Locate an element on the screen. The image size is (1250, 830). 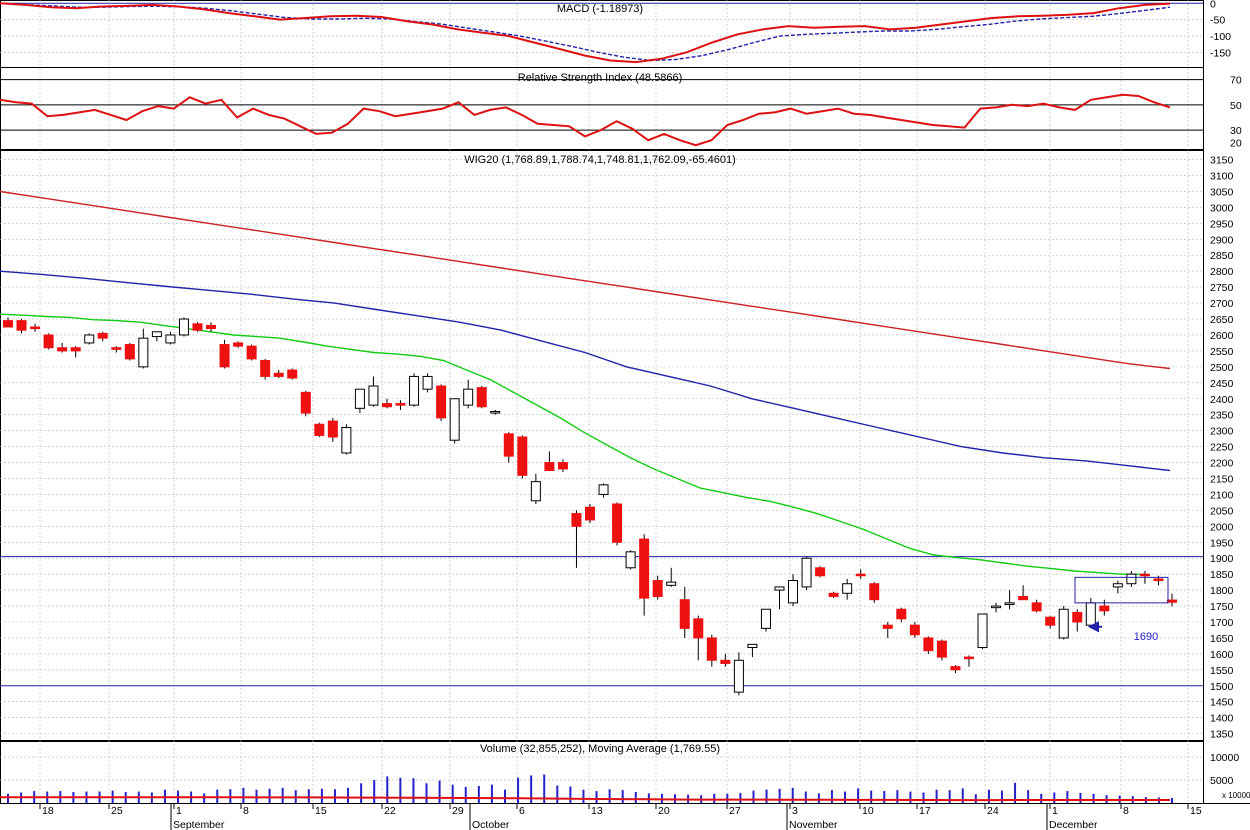
rsi-tick-label: 30 is located at coordinates (1236, 131).